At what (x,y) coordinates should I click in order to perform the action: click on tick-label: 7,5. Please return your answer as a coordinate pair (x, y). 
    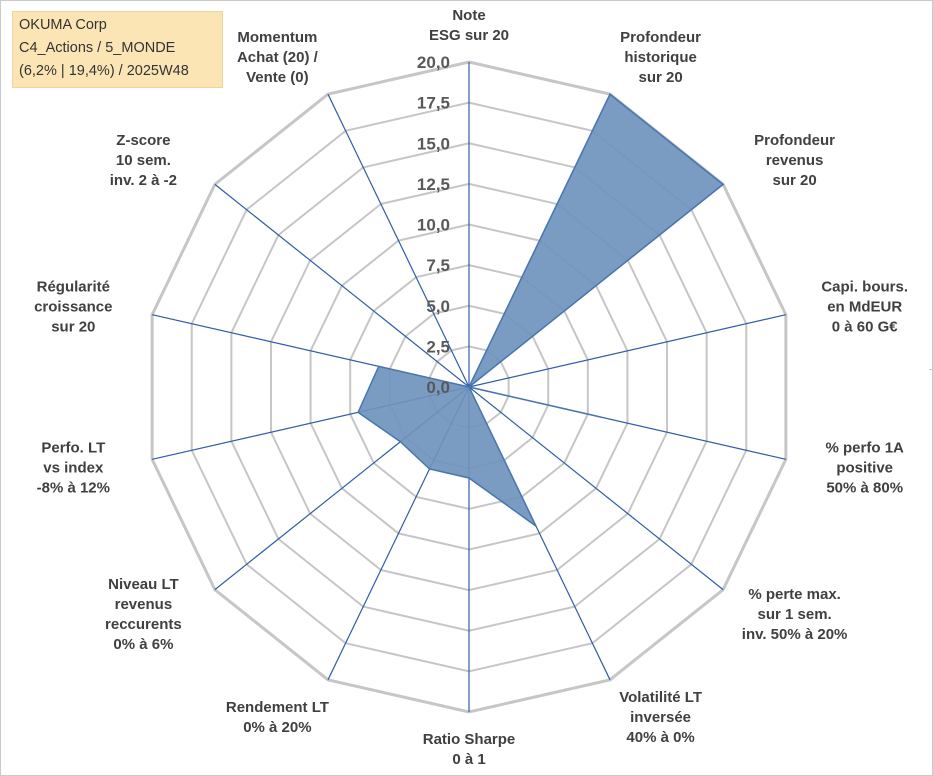
    Looking at the image, I should click on (438, 265).